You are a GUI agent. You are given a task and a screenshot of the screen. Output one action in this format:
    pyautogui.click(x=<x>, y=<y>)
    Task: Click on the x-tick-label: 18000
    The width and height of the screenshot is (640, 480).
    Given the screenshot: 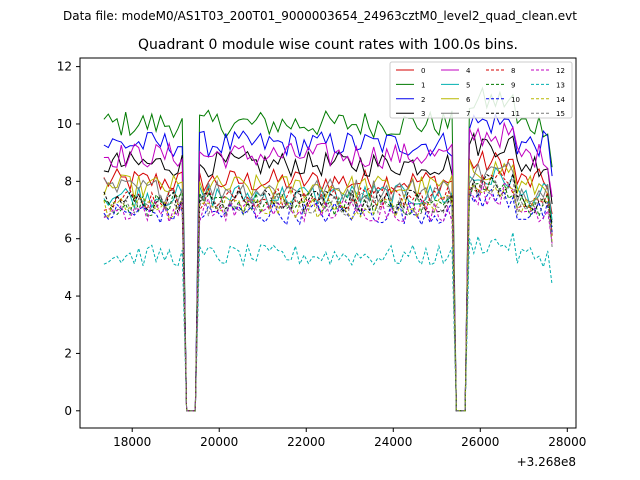 What is the action you would take?
    pyautogui.click(x=132, y=442)
    